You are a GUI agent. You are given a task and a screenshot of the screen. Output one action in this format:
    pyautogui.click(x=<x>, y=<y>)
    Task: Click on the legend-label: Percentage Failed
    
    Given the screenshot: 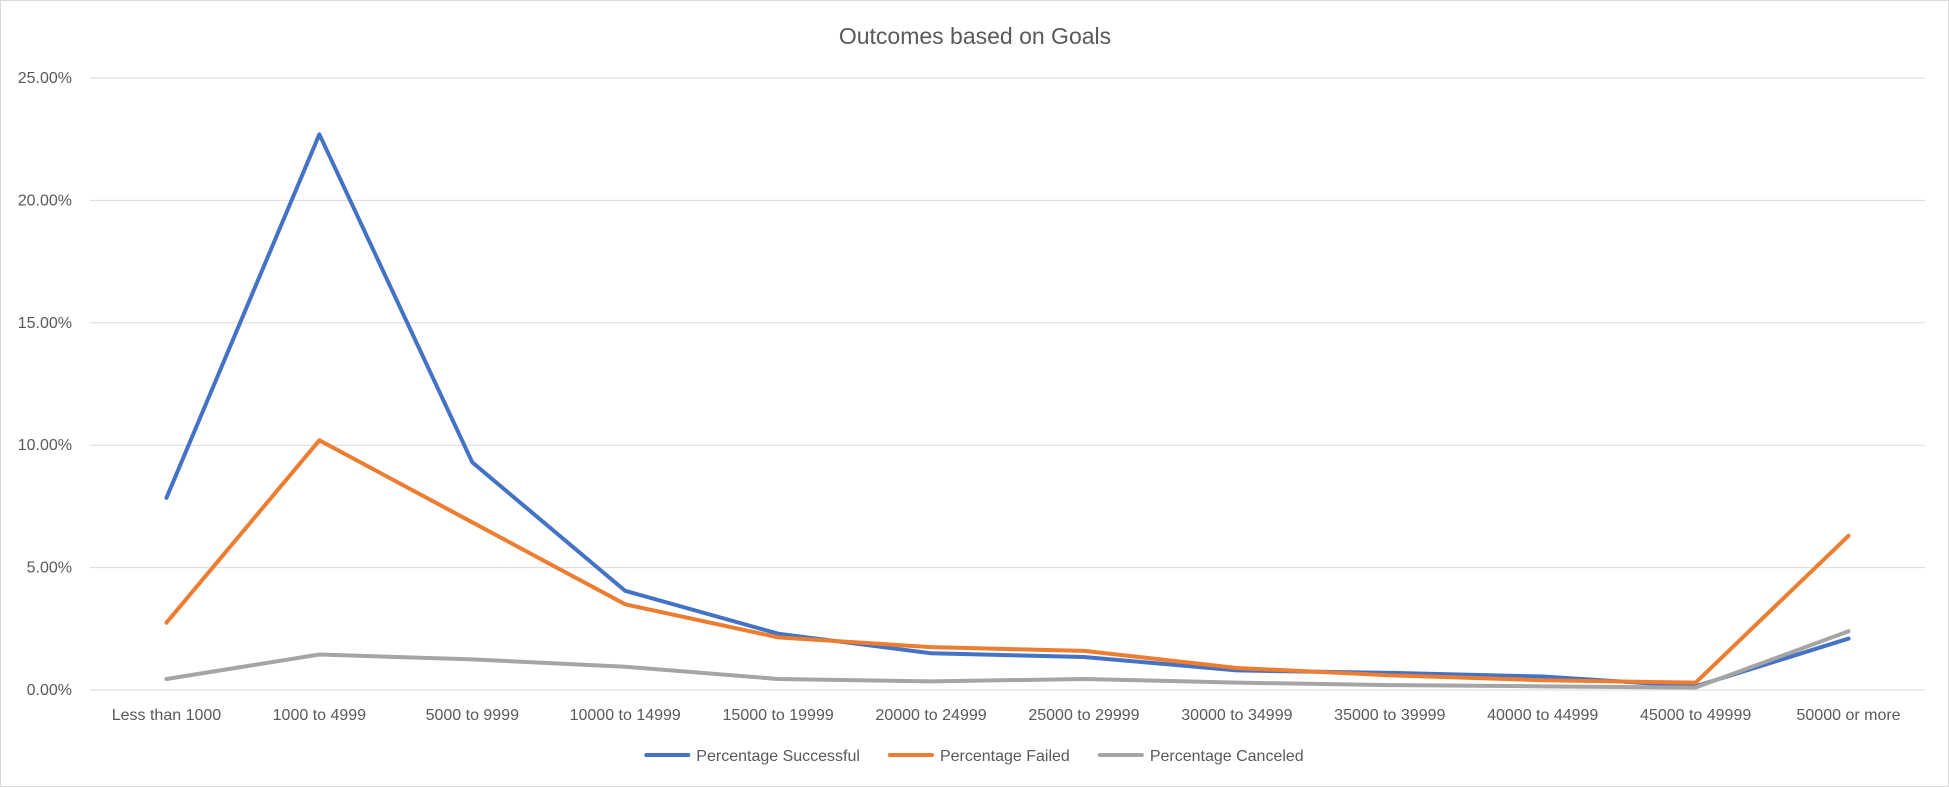 What is the action you would take?
    pyautogui.click(x=1005, y=756)
    